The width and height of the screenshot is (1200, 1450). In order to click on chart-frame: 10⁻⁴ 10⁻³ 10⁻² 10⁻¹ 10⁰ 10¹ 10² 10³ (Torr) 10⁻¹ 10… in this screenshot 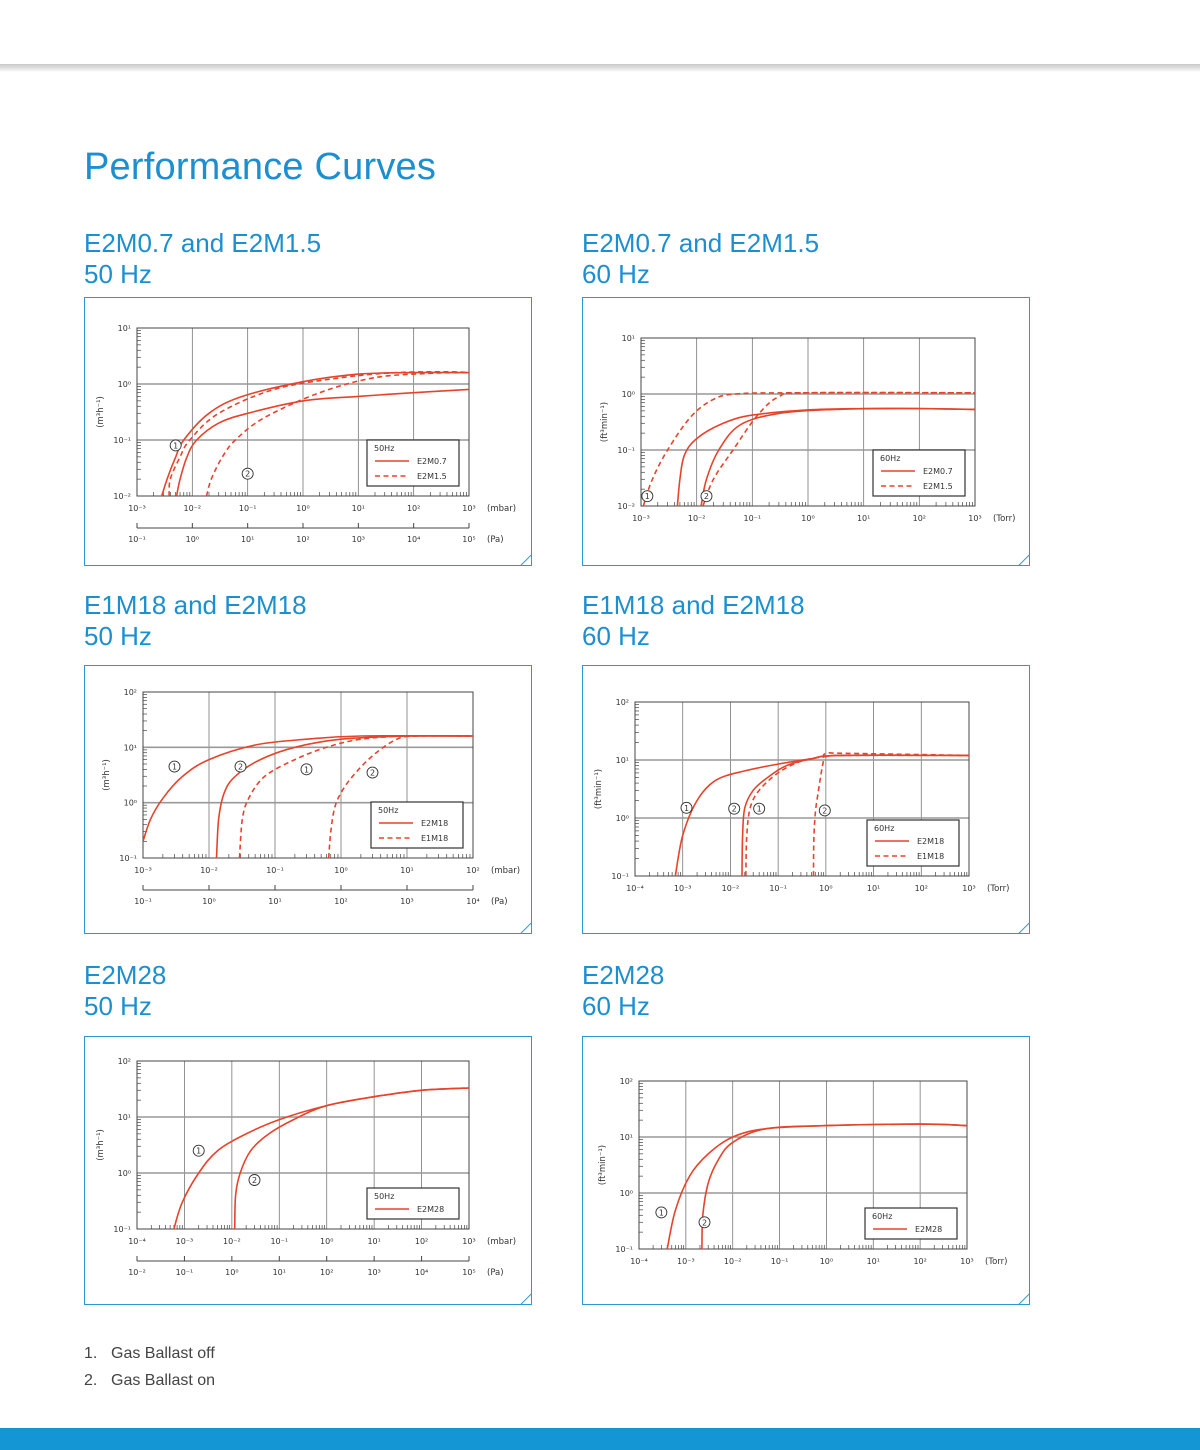, I will do `click(806, 1170)`.